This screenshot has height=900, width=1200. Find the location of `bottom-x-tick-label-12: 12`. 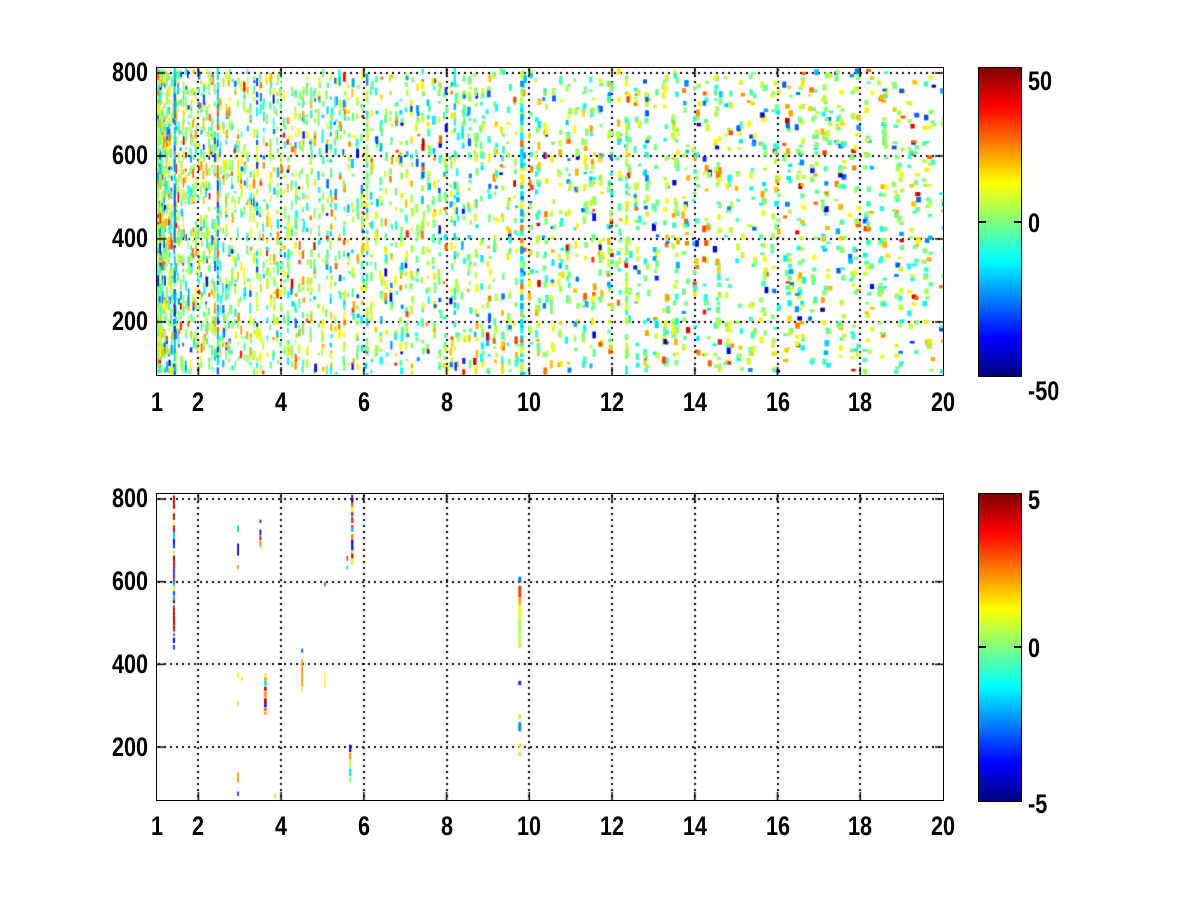

bottom-x-tick-label-12: 12 is located at coordinates (612, 825).